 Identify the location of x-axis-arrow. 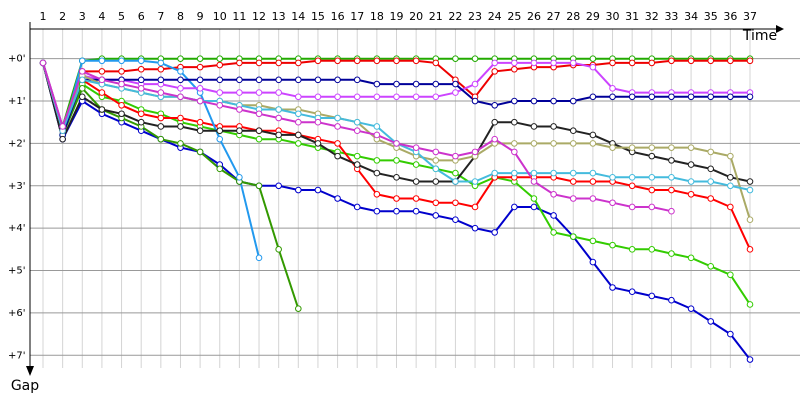
(780, 29).